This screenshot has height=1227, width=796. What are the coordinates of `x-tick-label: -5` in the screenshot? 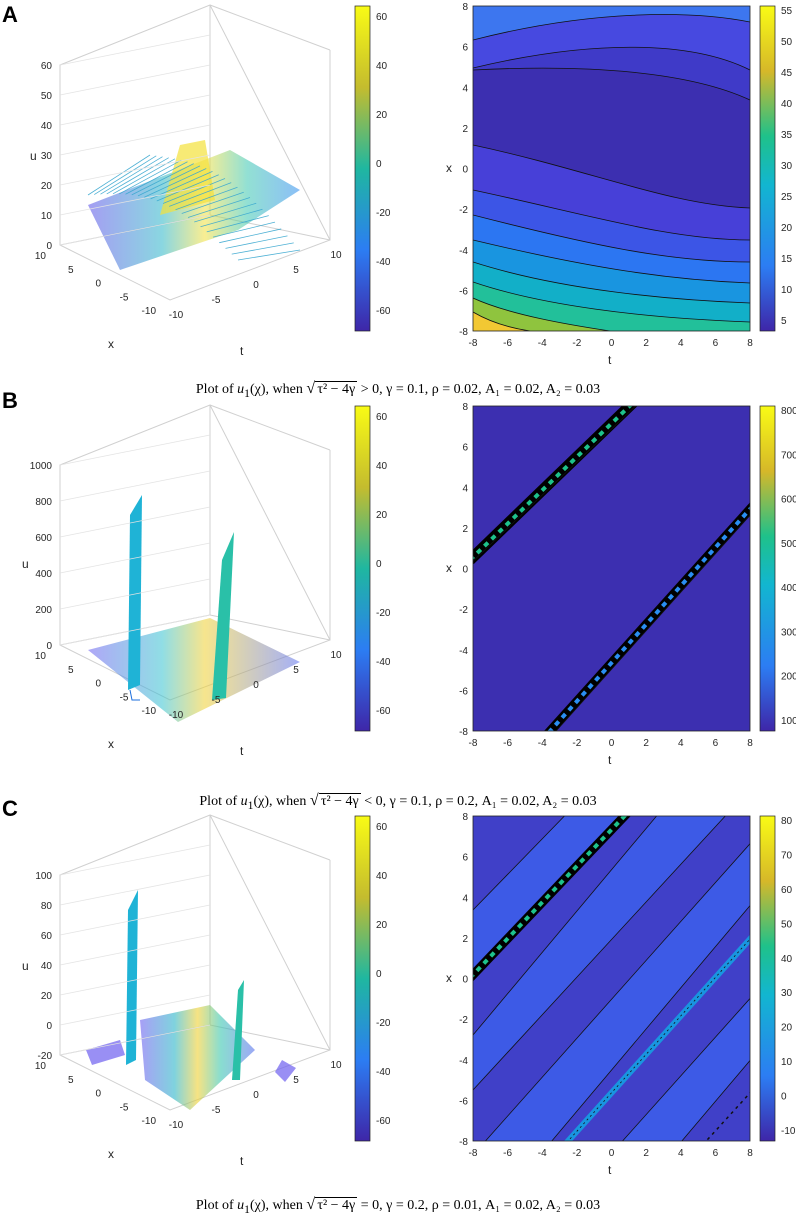 It's located at (124, 697).